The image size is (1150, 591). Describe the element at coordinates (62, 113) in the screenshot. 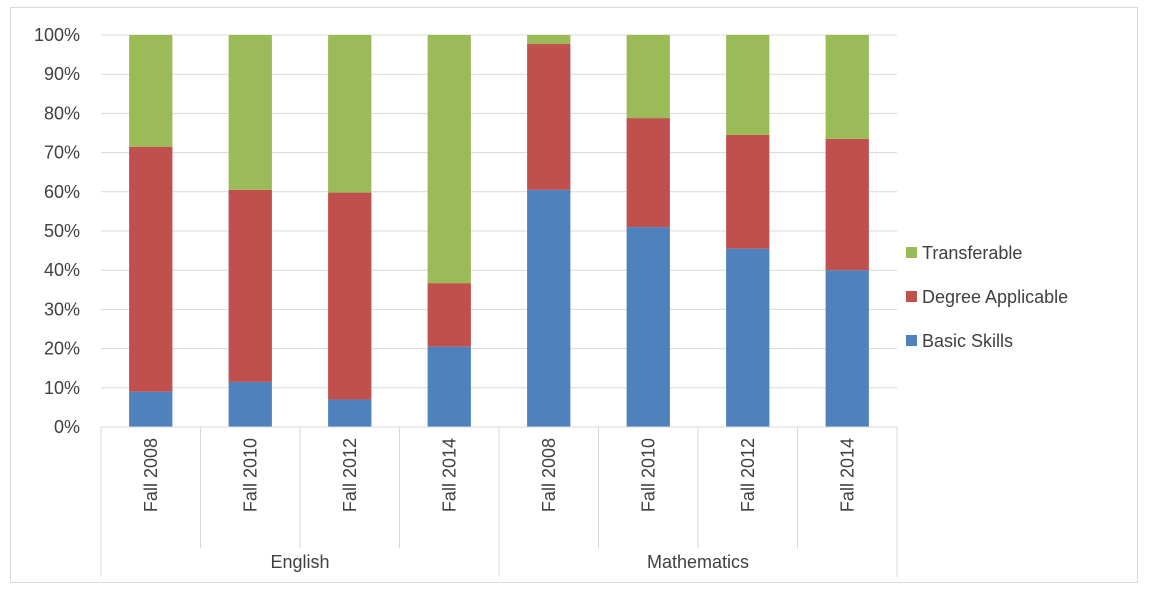

I see `y-tick-label: 80%` at that location.